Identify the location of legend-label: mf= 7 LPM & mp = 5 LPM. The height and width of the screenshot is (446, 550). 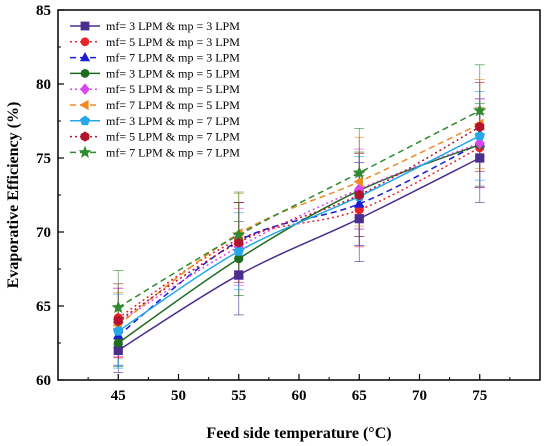
(173, 105).